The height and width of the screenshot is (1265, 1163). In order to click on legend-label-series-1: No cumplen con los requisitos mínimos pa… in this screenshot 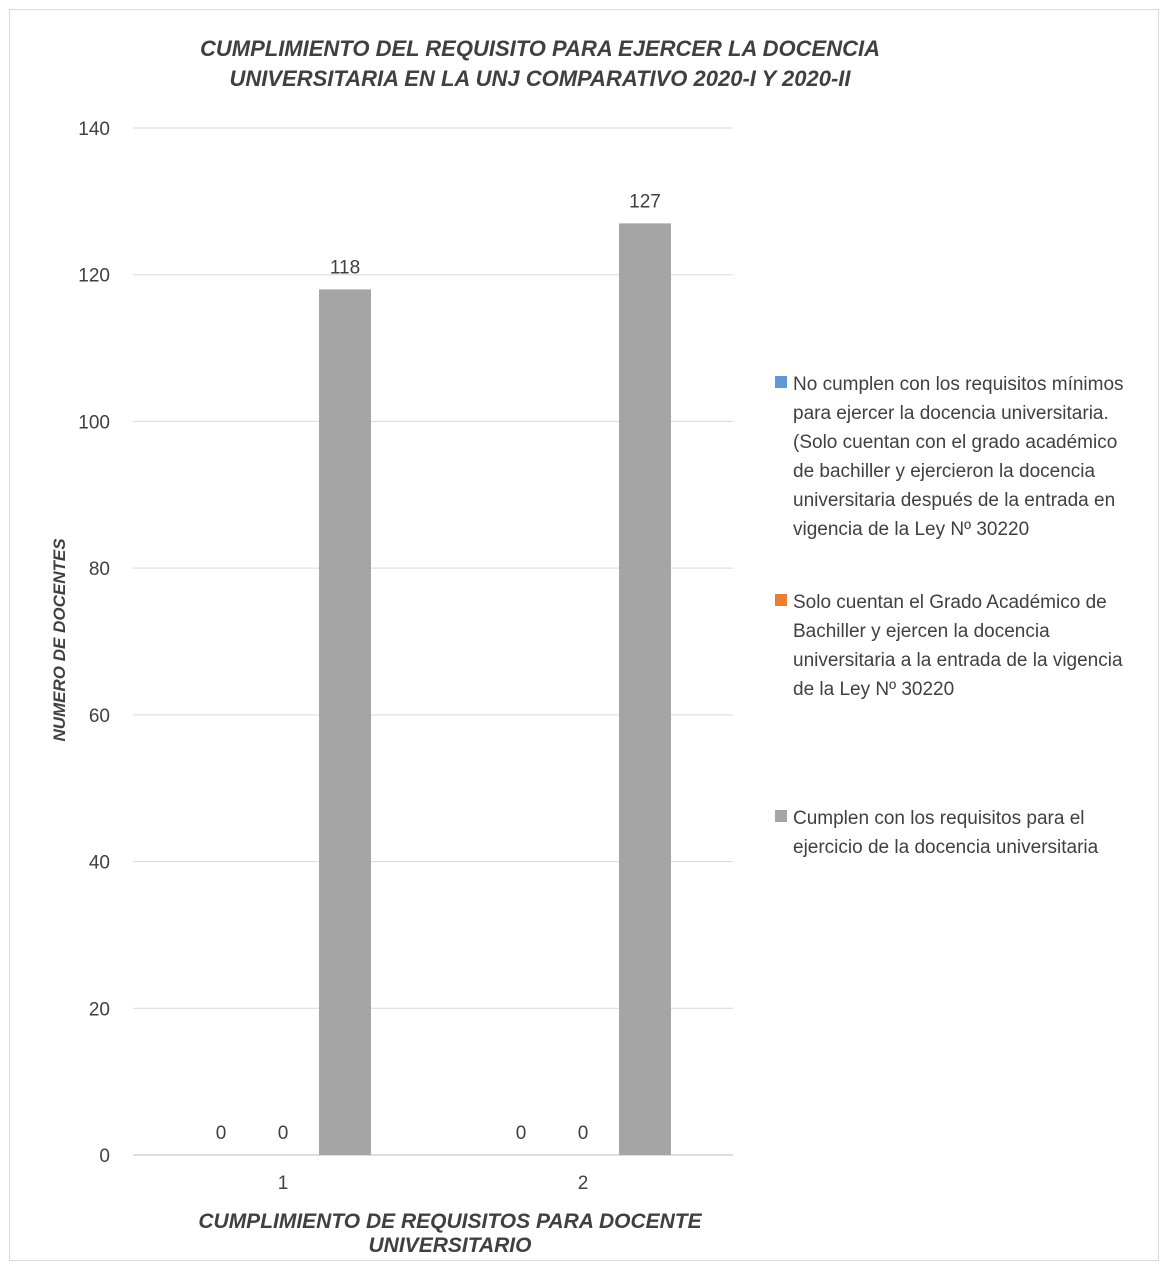, I will do `click(958, 457)`.